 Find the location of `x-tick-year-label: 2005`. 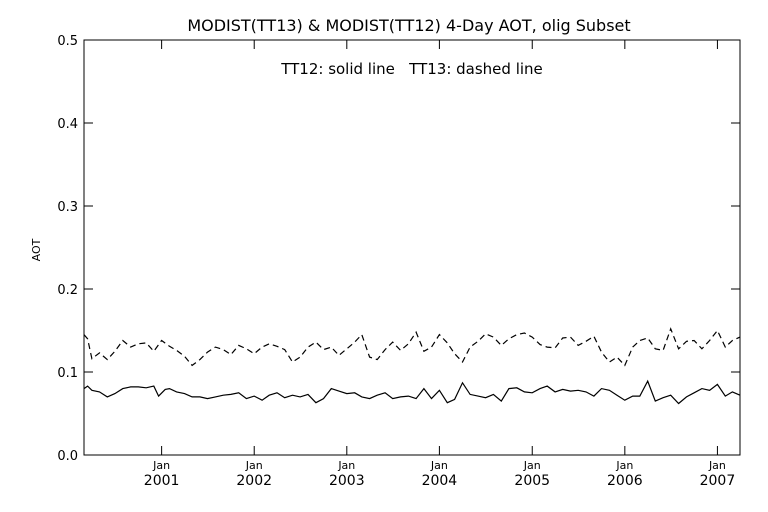

x-tick-year-label: 2005 is located at coordinates (532, 481).